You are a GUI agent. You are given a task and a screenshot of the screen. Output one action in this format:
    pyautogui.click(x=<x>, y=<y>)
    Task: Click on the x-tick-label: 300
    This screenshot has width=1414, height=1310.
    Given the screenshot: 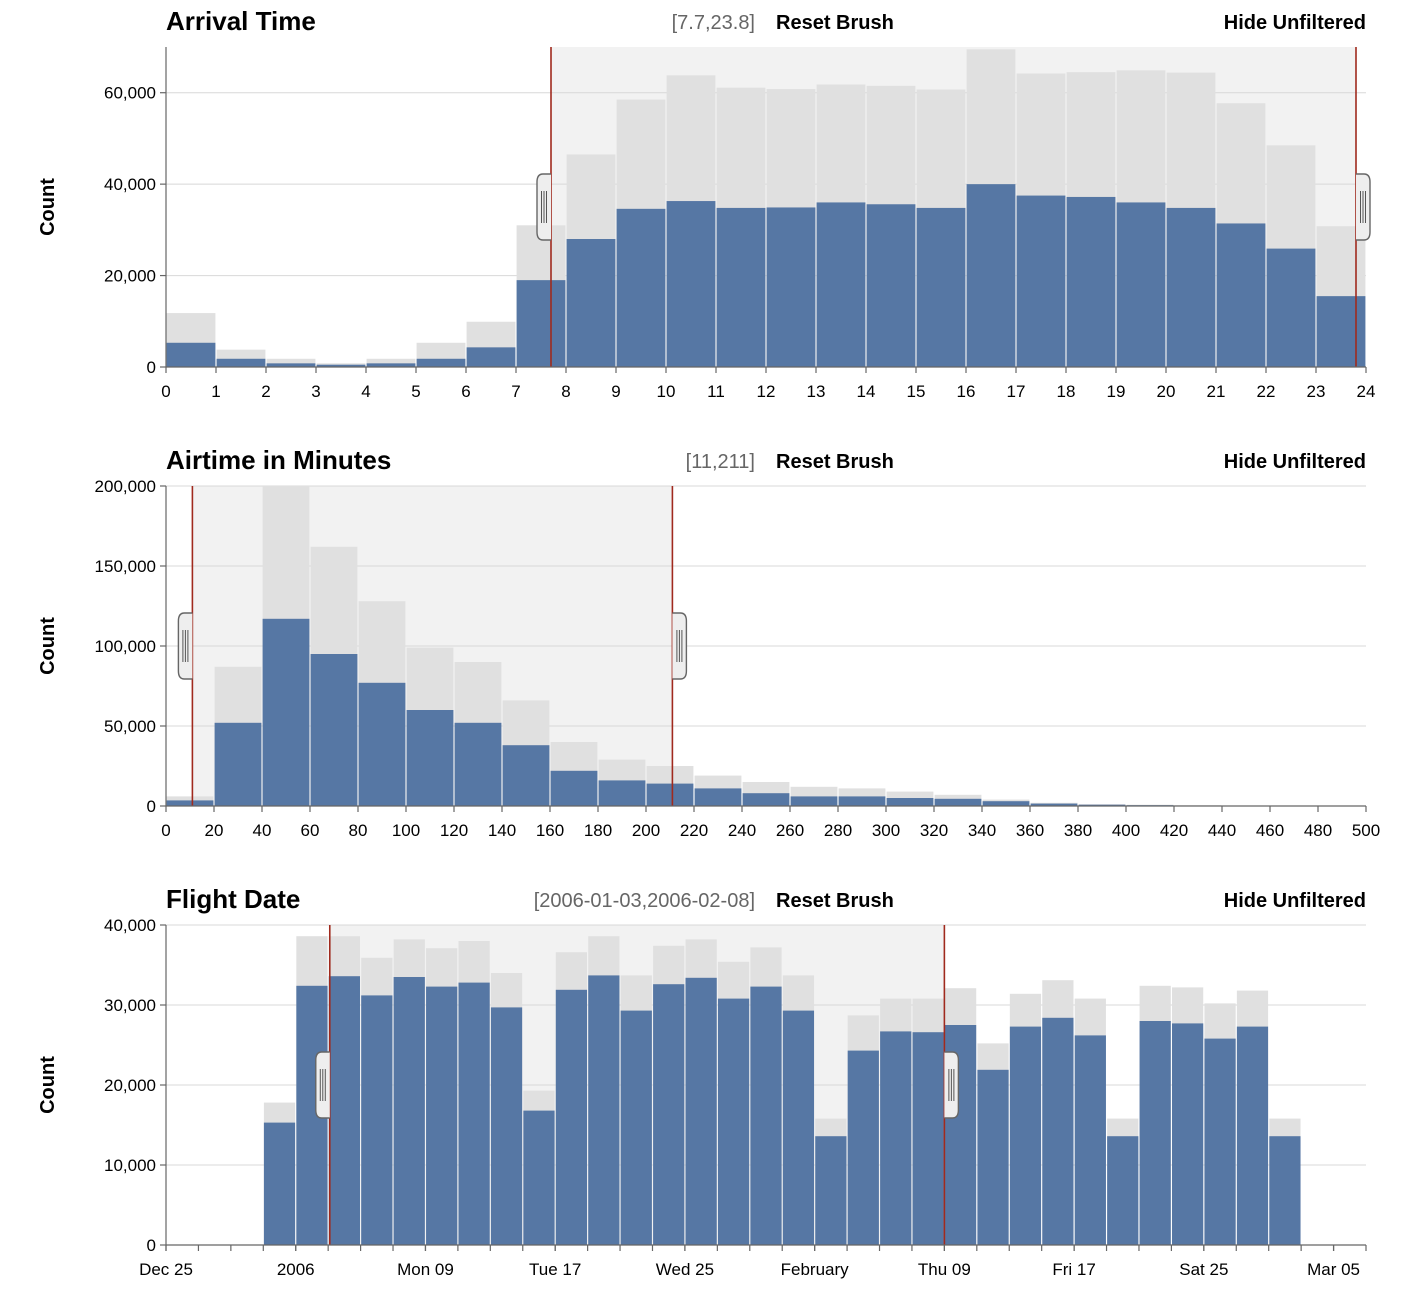 What is the action you would take?
    pyautogui.click(x=886, y=830)
    